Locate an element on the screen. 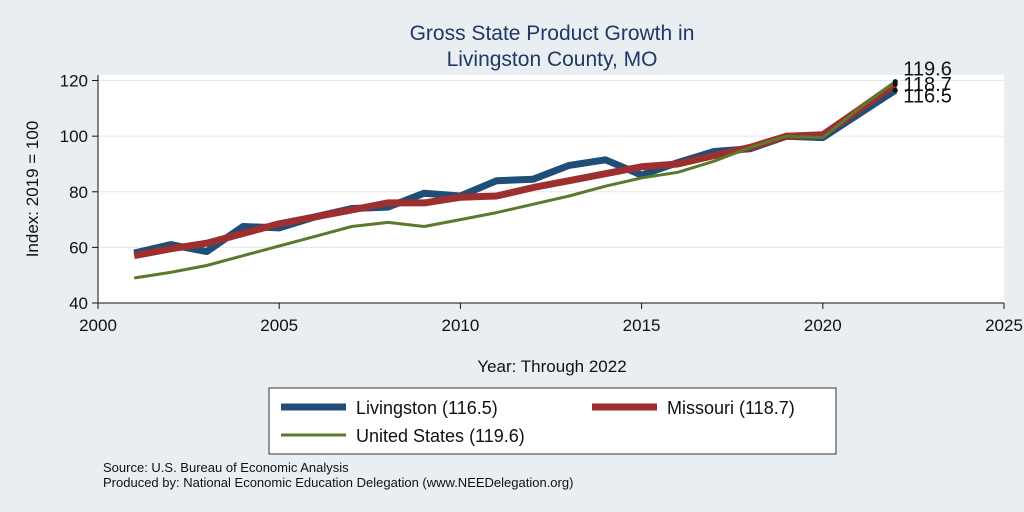 The height and width of the screenshot is (512, 1024). legend-label-livingston: Livingston (116.5) is located at coordinates (427, 408).